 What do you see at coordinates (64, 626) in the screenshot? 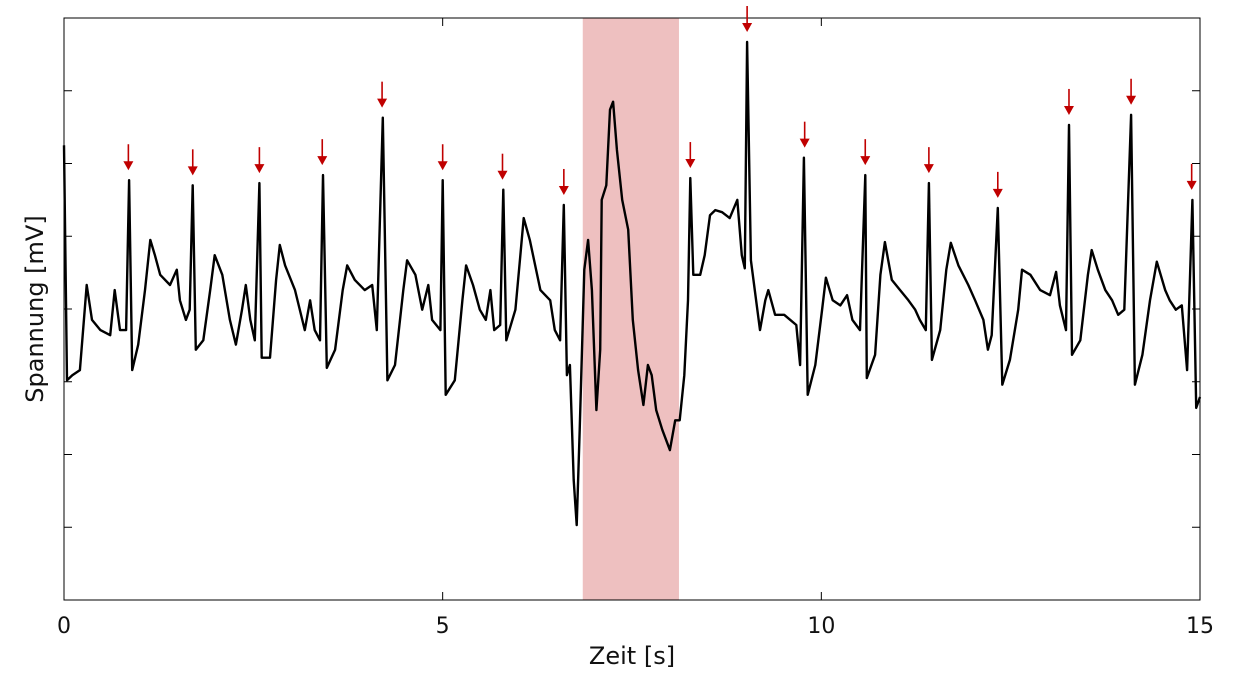
I see `x-tick-label: 0` at bounding box center [64, 626].